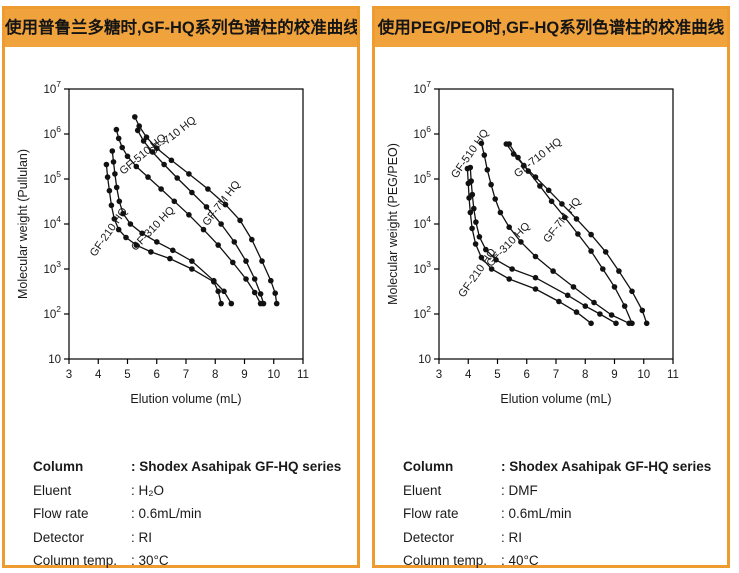 The height and width of the screenshot is (573, 739). I want to click on y-tick-label: 10⁵, so click(52, 177).